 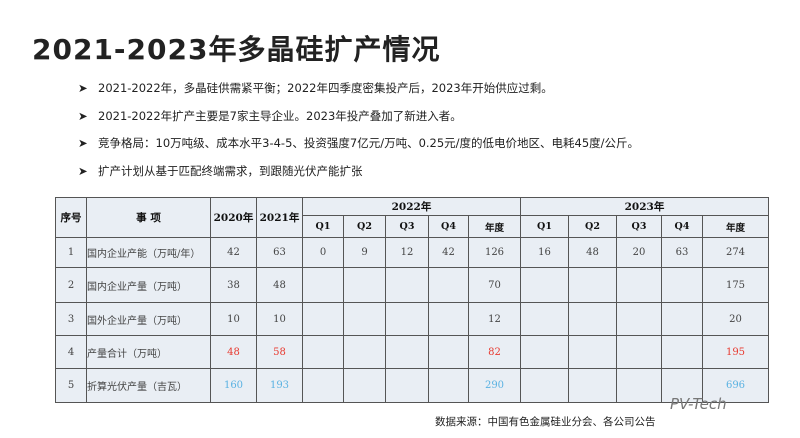 I want to click on bullet: ➤ 2021-2022年扩产主要是7家主导企业。2023年投产叠加了新进入者。, so click(x=270, y=116).